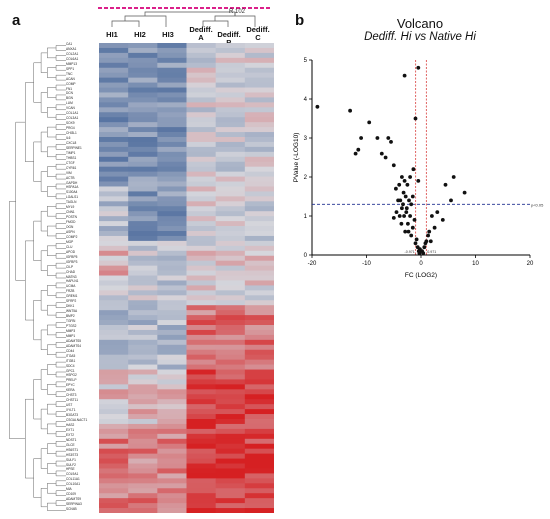  I want to click on row-label: SCN4B, so click(71, 509).